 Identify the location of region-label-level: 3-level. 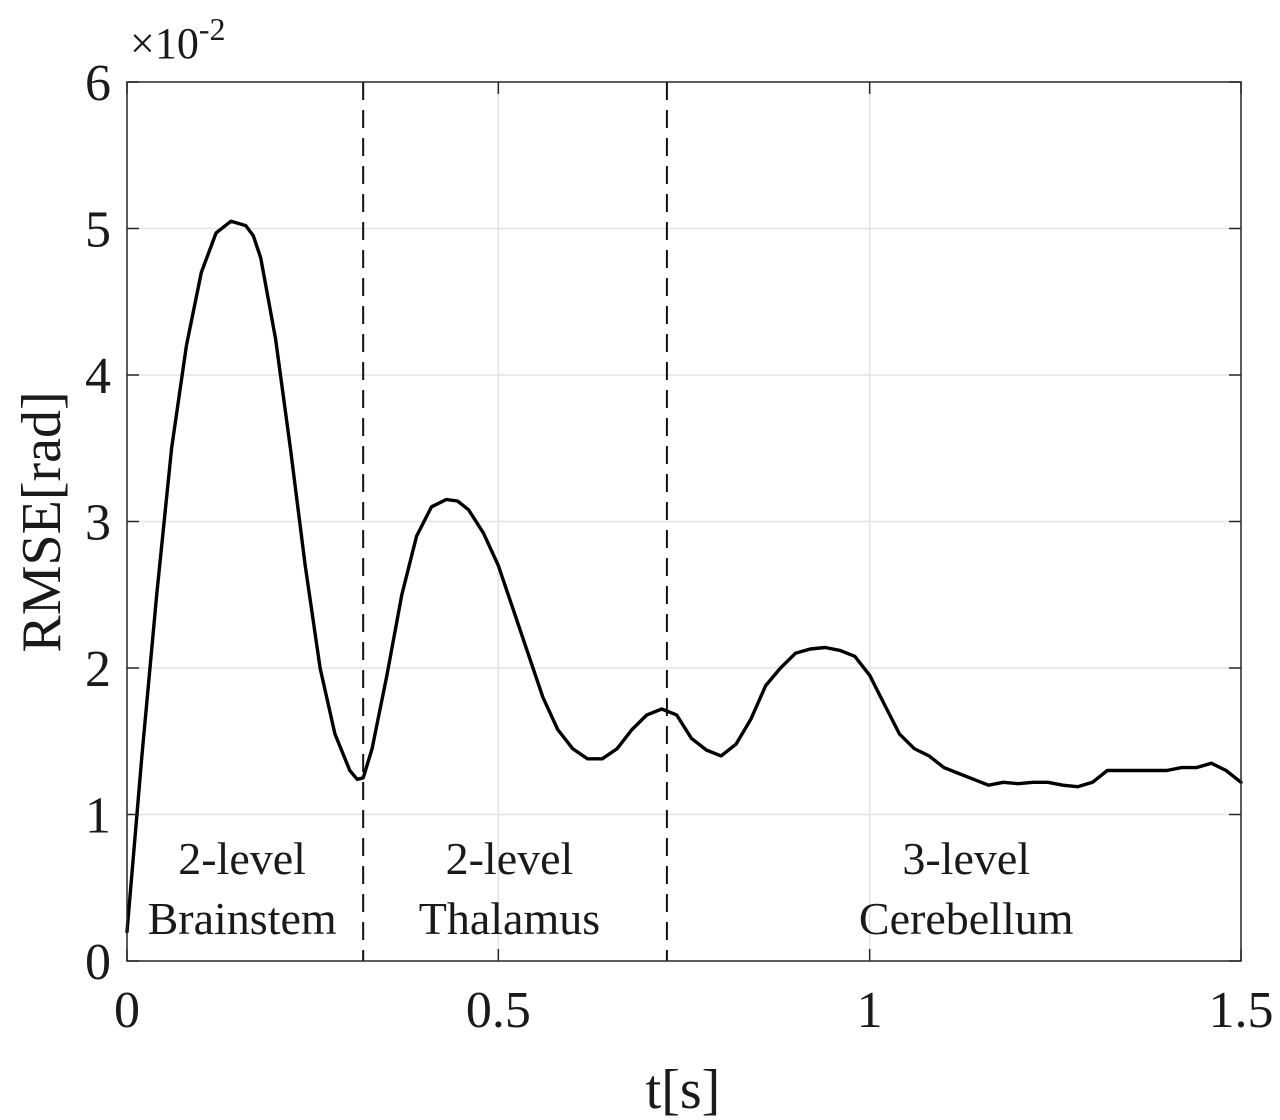
(966, 858).